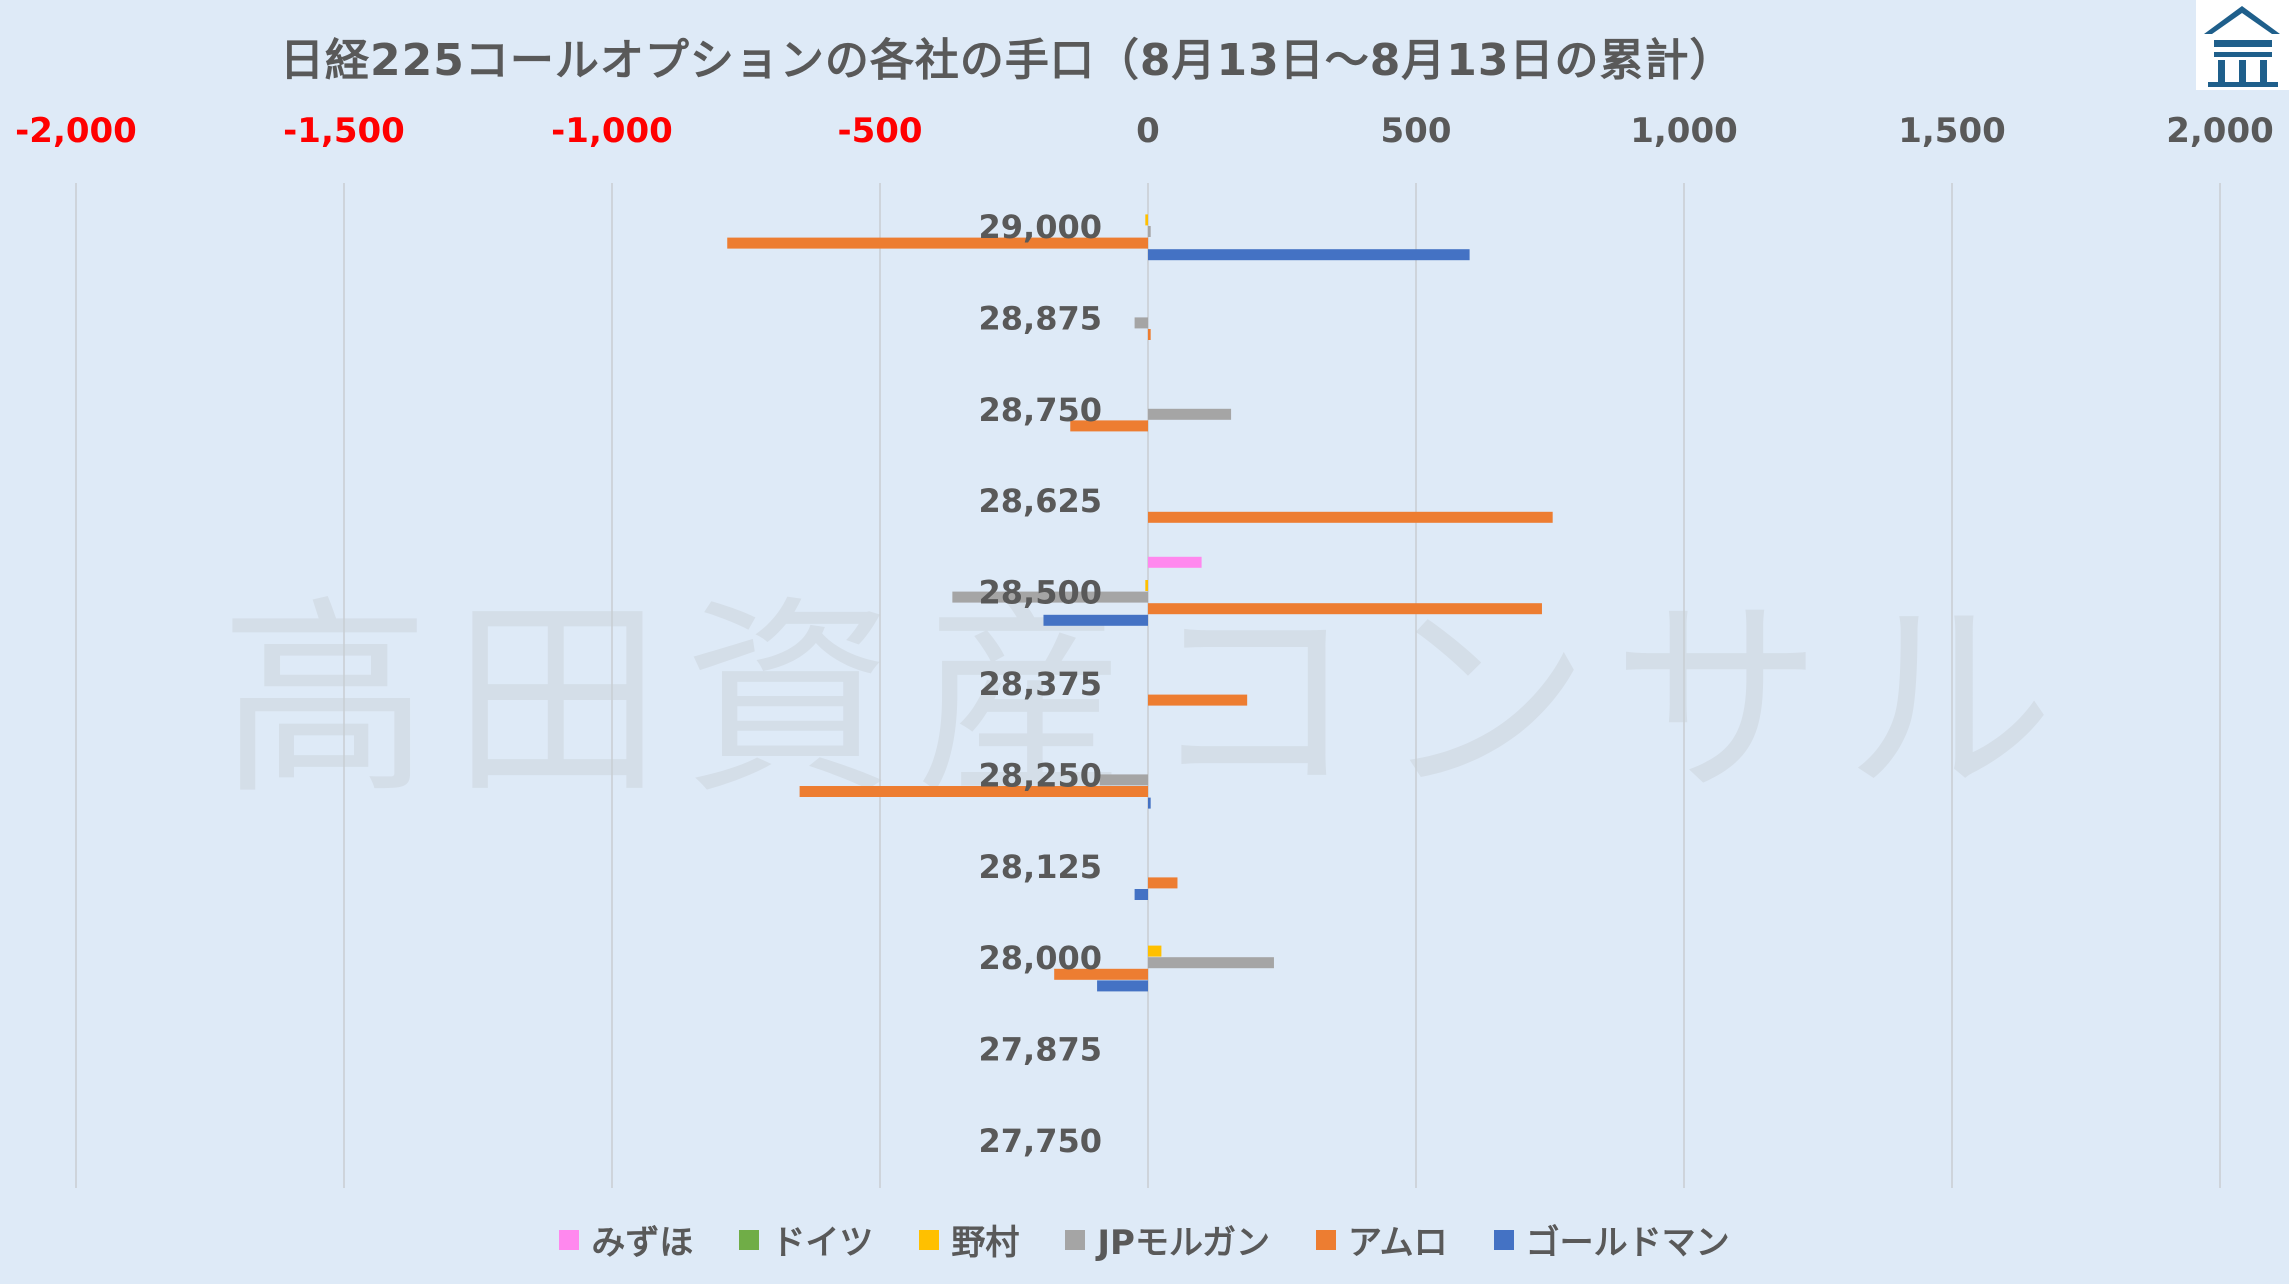 This screenshot has height=1284, width=2289. I want to click on category-label: 28,500, so click(1040, 593).